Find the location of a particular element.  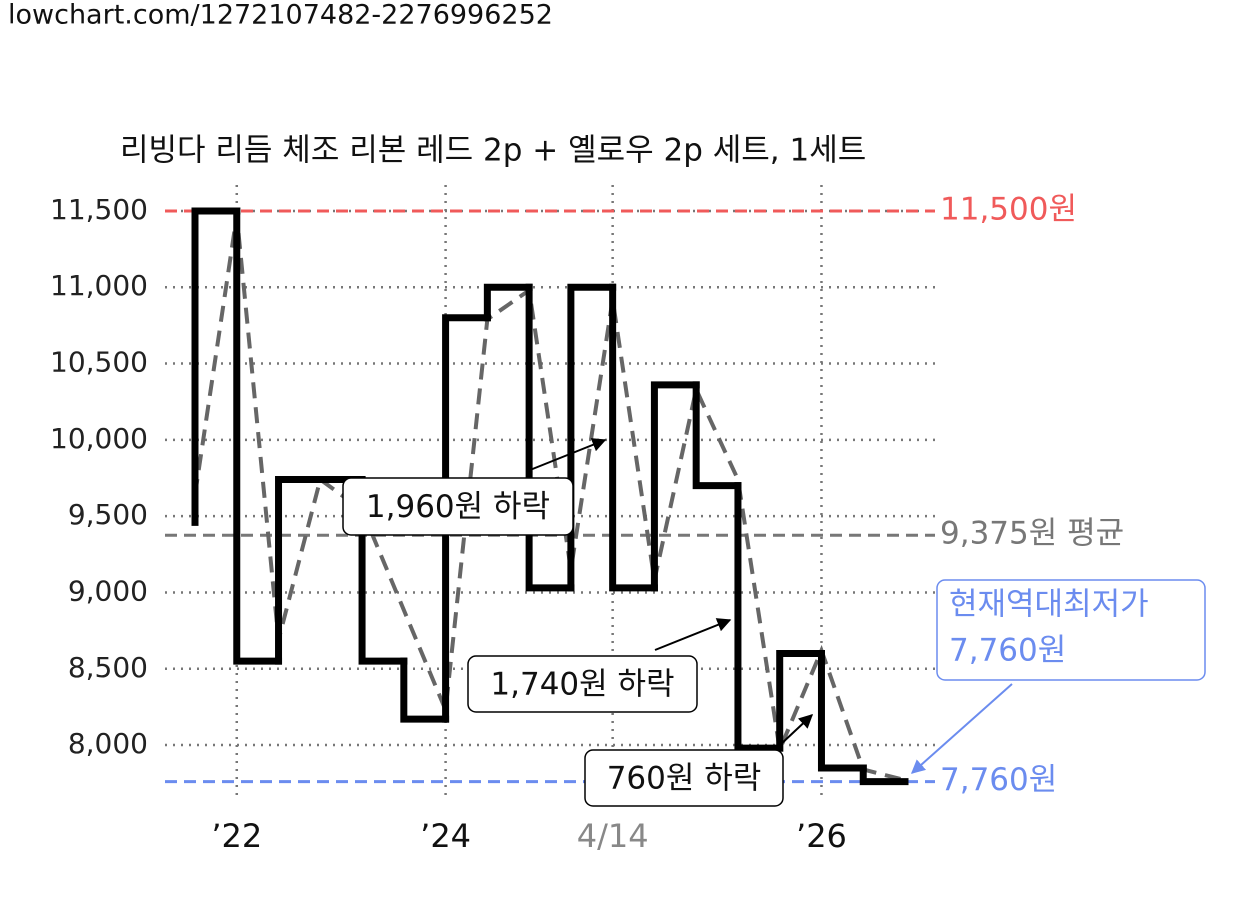

reference-label: 7,760원 is located at coordinates (998, 780).